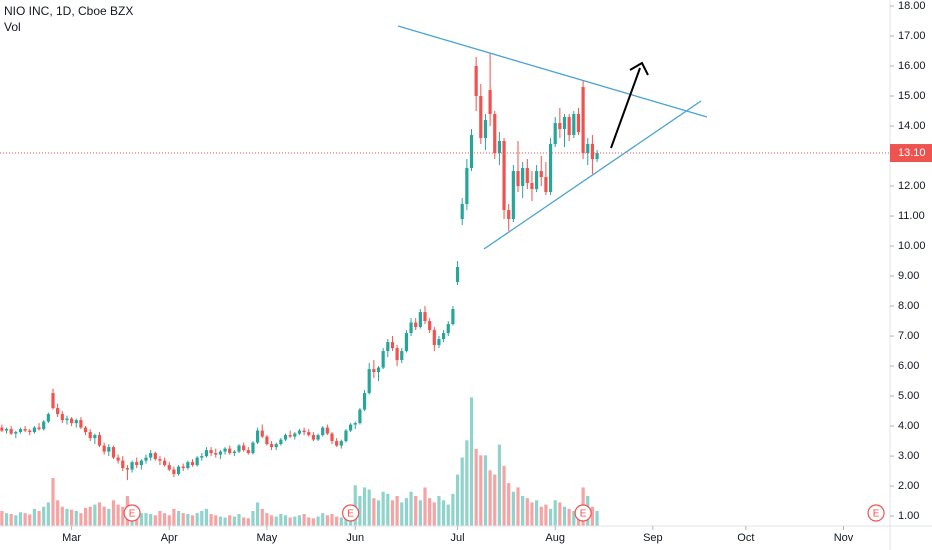 This screenshot has width=932, height=550. Describe the element at coordinates (653, 538) in the screenshot. I see `x-tick-label: Sep` at that location.